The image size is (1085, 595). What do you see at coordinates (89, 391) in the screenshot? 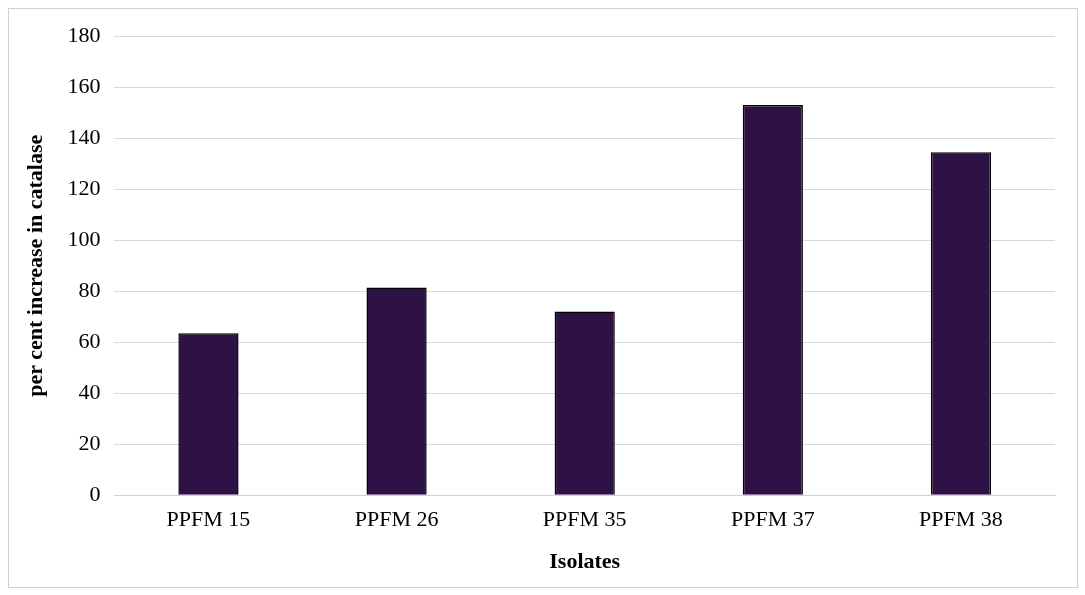
I see `y-tick-label: 40` at bounding box center [89, 391].